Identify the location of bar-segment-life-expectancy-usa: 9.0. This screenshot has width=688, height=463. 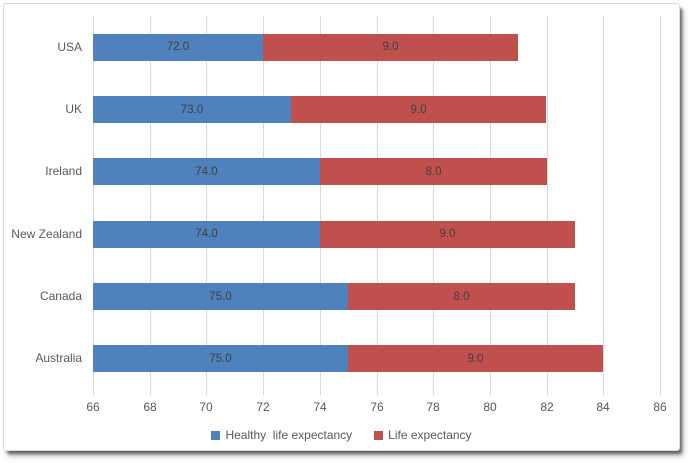
(390, 47).